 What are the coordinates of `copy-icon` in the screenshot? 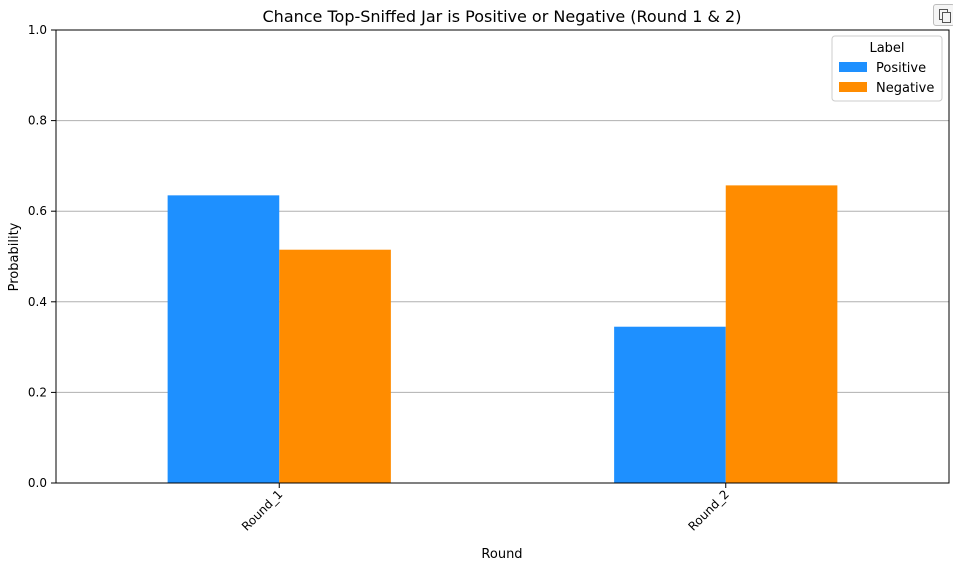 It's located at (943, 15).